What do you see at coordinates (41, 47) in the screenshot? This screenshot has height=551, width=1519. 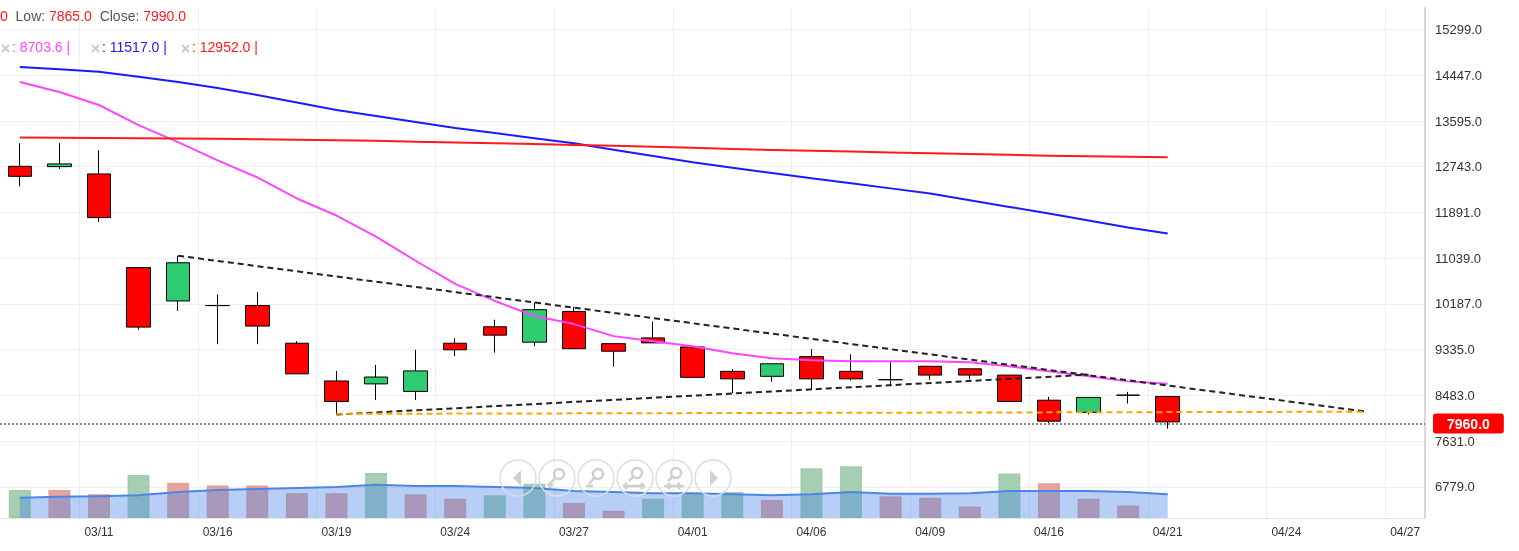 I see `annotation: : 8703.6 |` at bounding box center [41, 47].